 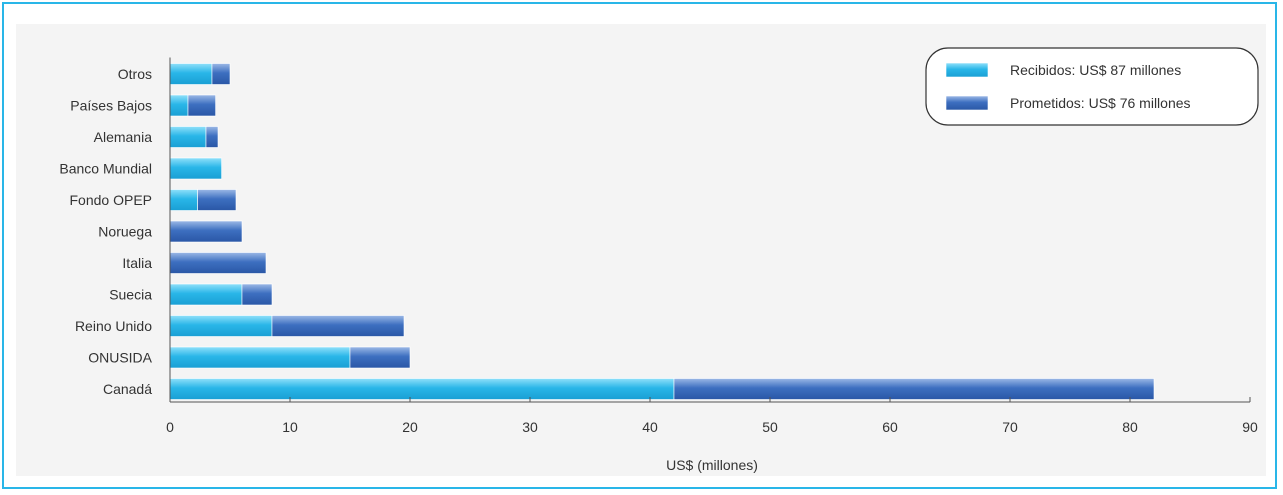 What do you see at coordinates (1100, 103) in the screenshot?
I see `legend-label-prometidos: Prometidos: US$ 76 millones` at bounding box center [1100, 103].